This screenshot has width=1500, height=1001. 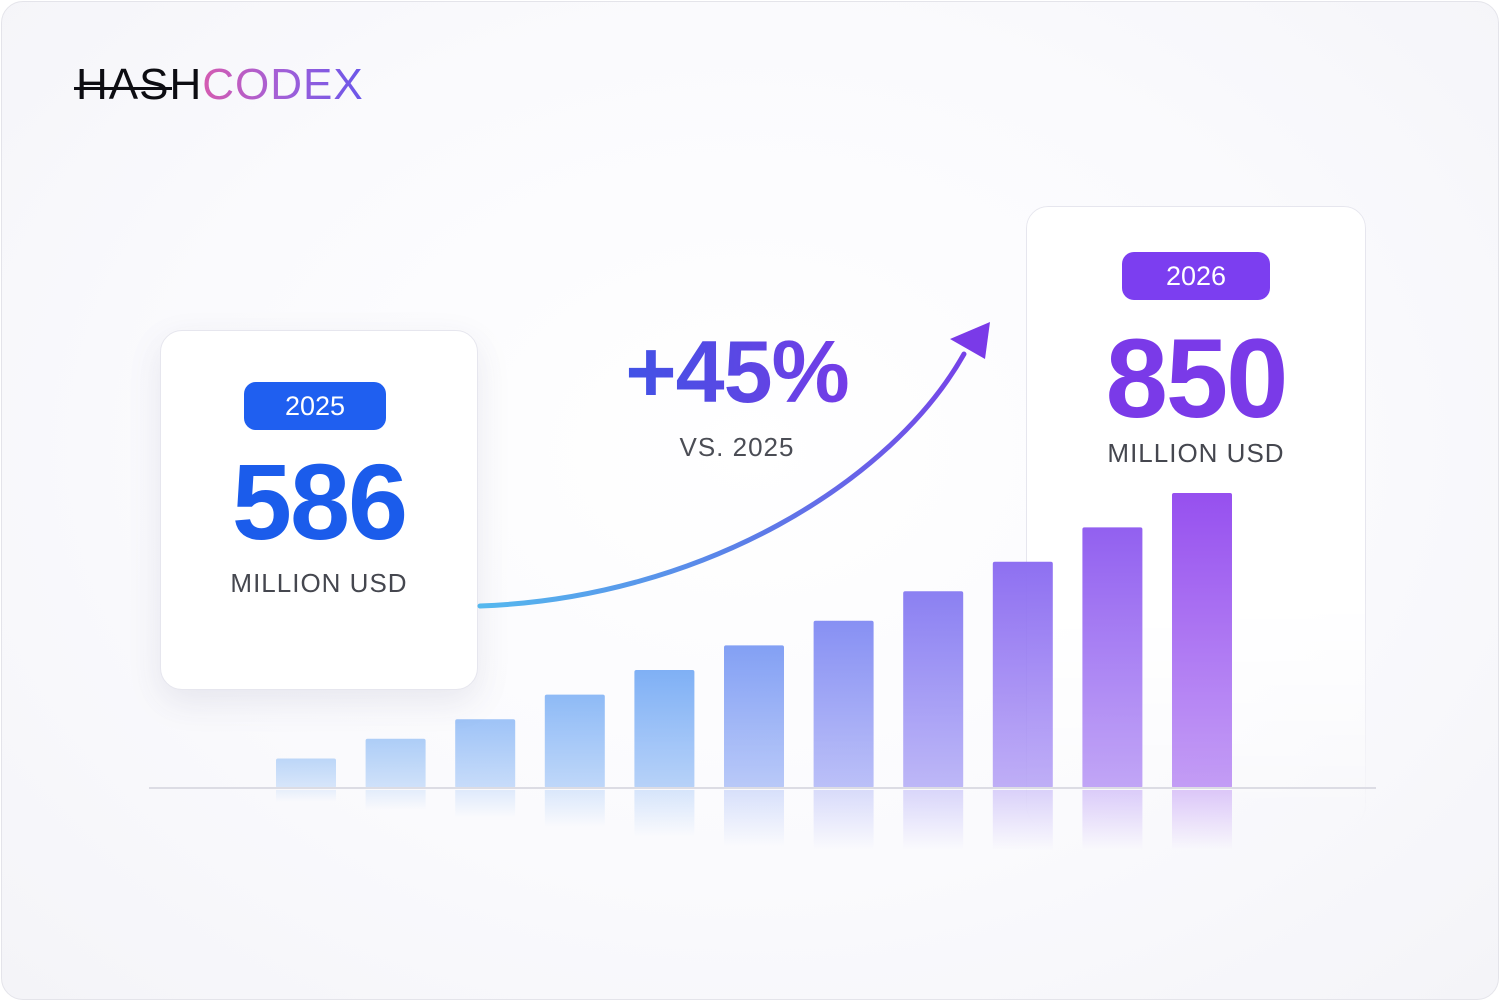 I want to click on unit-2025: MILLION USD, so click(x=319, y=583).